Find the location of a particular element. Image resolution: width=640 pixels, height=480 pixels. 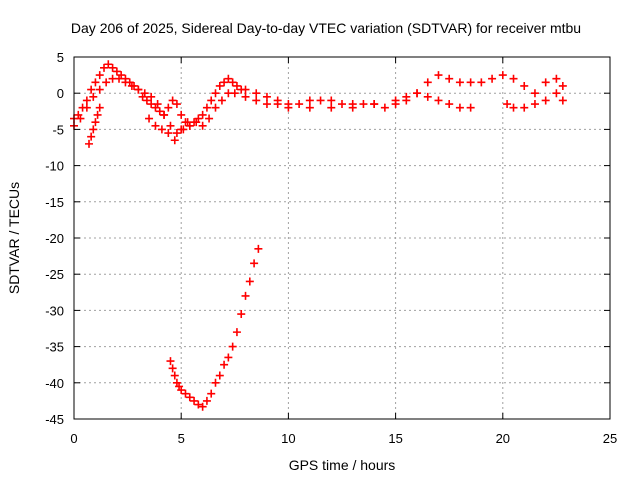

y-tick-labels: 5 0 -5 -10 -15 -20 -25 -30 -35 -40 -45 is located at coordinates (54, 238).